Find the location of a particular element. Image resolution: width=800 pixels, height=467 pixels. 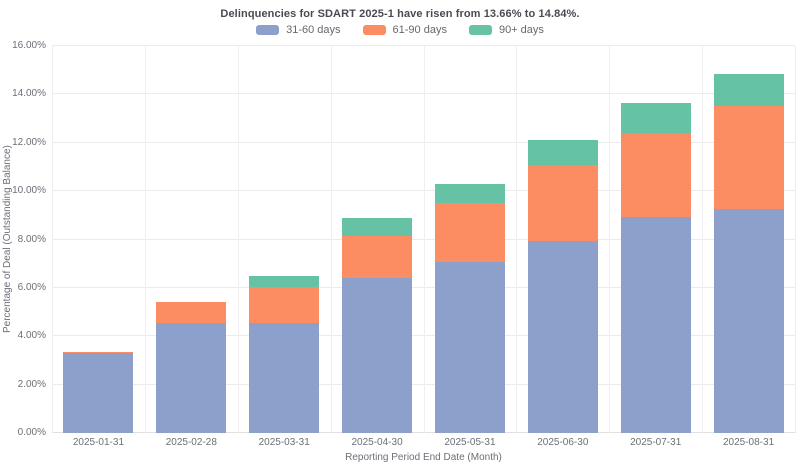

x-tick-label: 2025-03-31 is located at coordinates (284, 442).